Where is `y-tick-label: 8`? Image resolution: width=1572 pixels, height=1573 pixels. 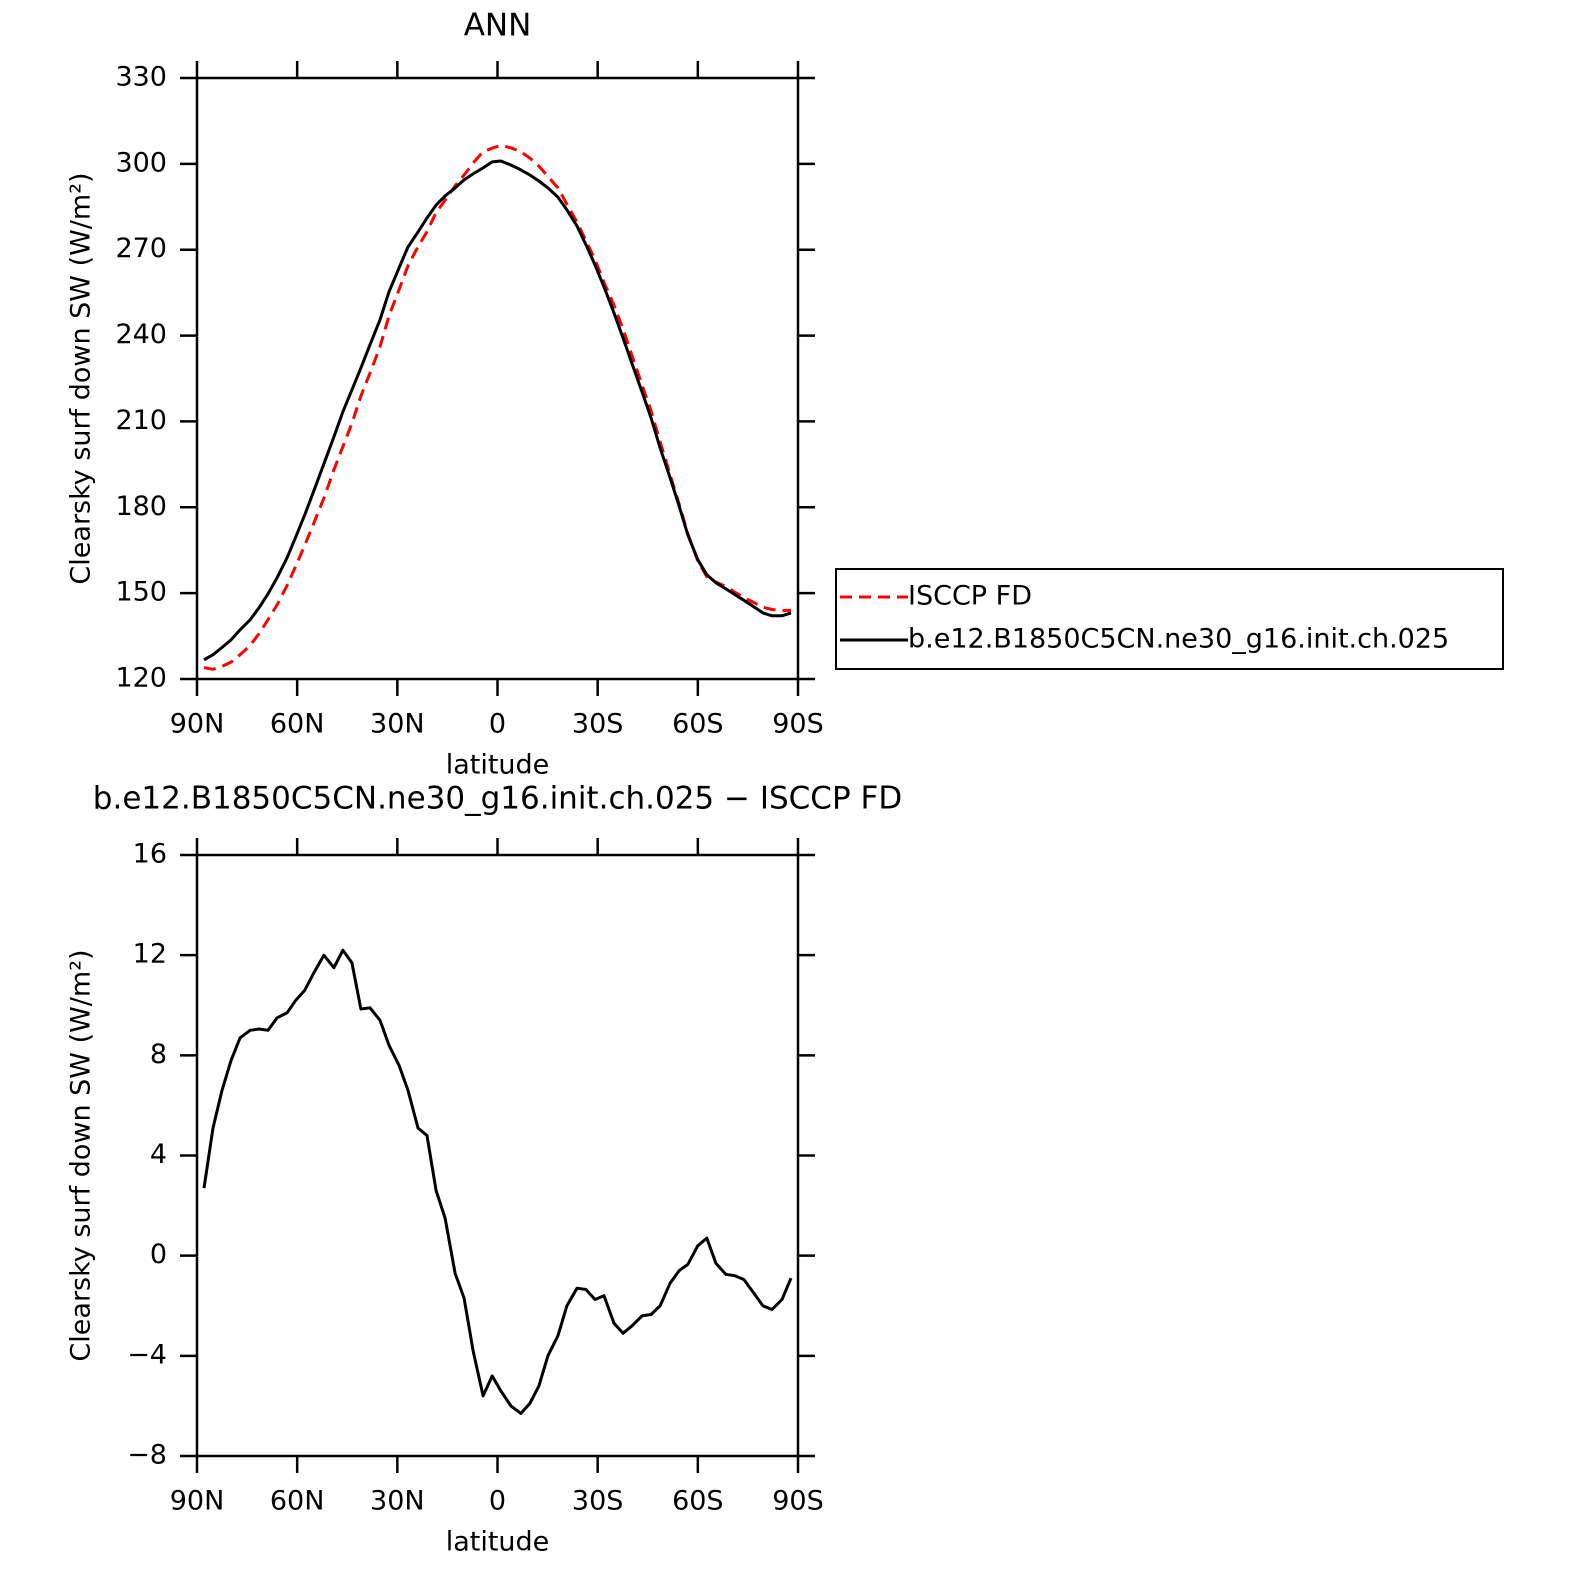
y-tick-label: 8 is located at coordinates (158, 1054).